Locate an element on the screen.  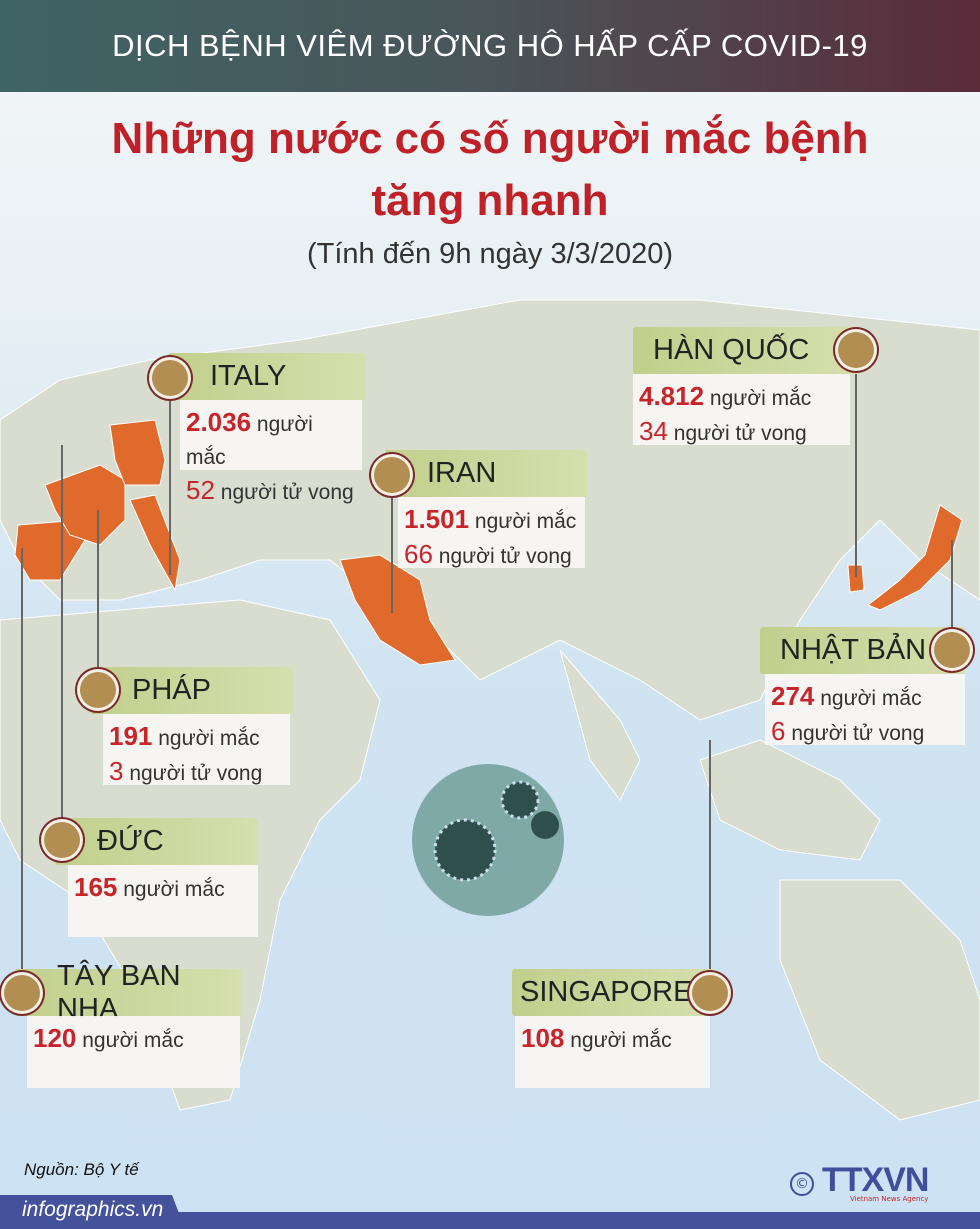
ttxvn-logo: © TTXVN Vietnam News Agency is located at coordinates (859, 1183).